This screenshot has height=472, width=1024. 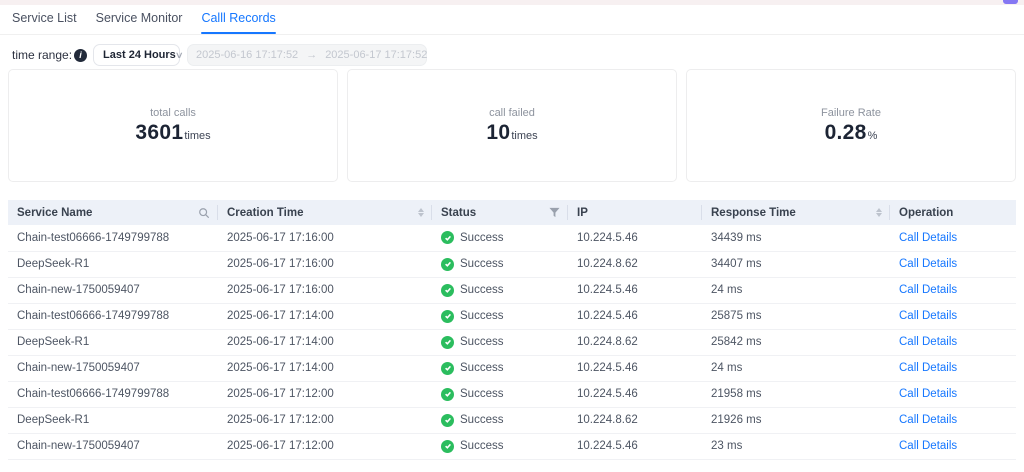 I want to click on chevron-down-icon: ∨, so click(x=179, y=54).